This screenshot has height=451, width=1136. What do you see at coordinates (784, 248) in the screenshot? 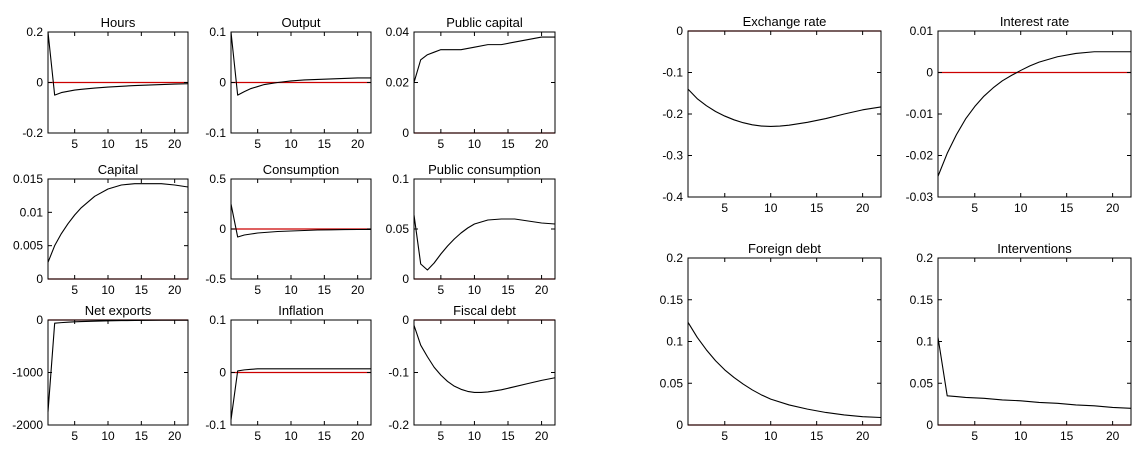
I see `subplot-title: Foreign debt` at bounding box center [784, 248].